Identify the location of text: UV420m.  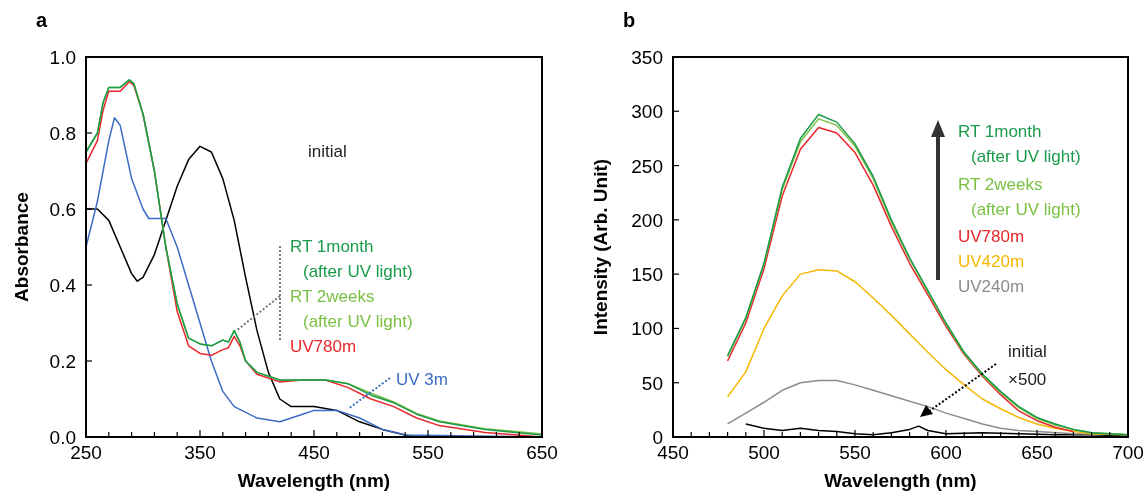
(991, 261).